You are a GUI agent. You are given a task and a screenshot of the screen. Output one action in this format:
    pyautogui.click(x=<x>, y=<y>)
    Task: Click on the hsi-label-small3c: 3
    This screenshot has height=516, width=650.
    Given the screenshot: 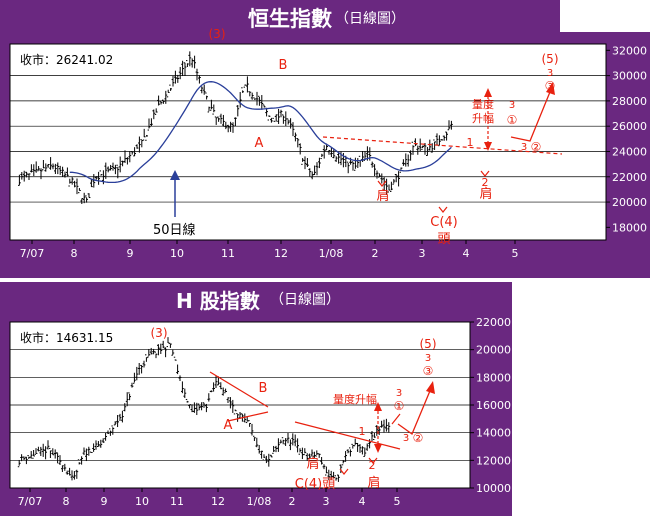 What is the action you would take?
    pyautogui.click(x=550, y=73)
    